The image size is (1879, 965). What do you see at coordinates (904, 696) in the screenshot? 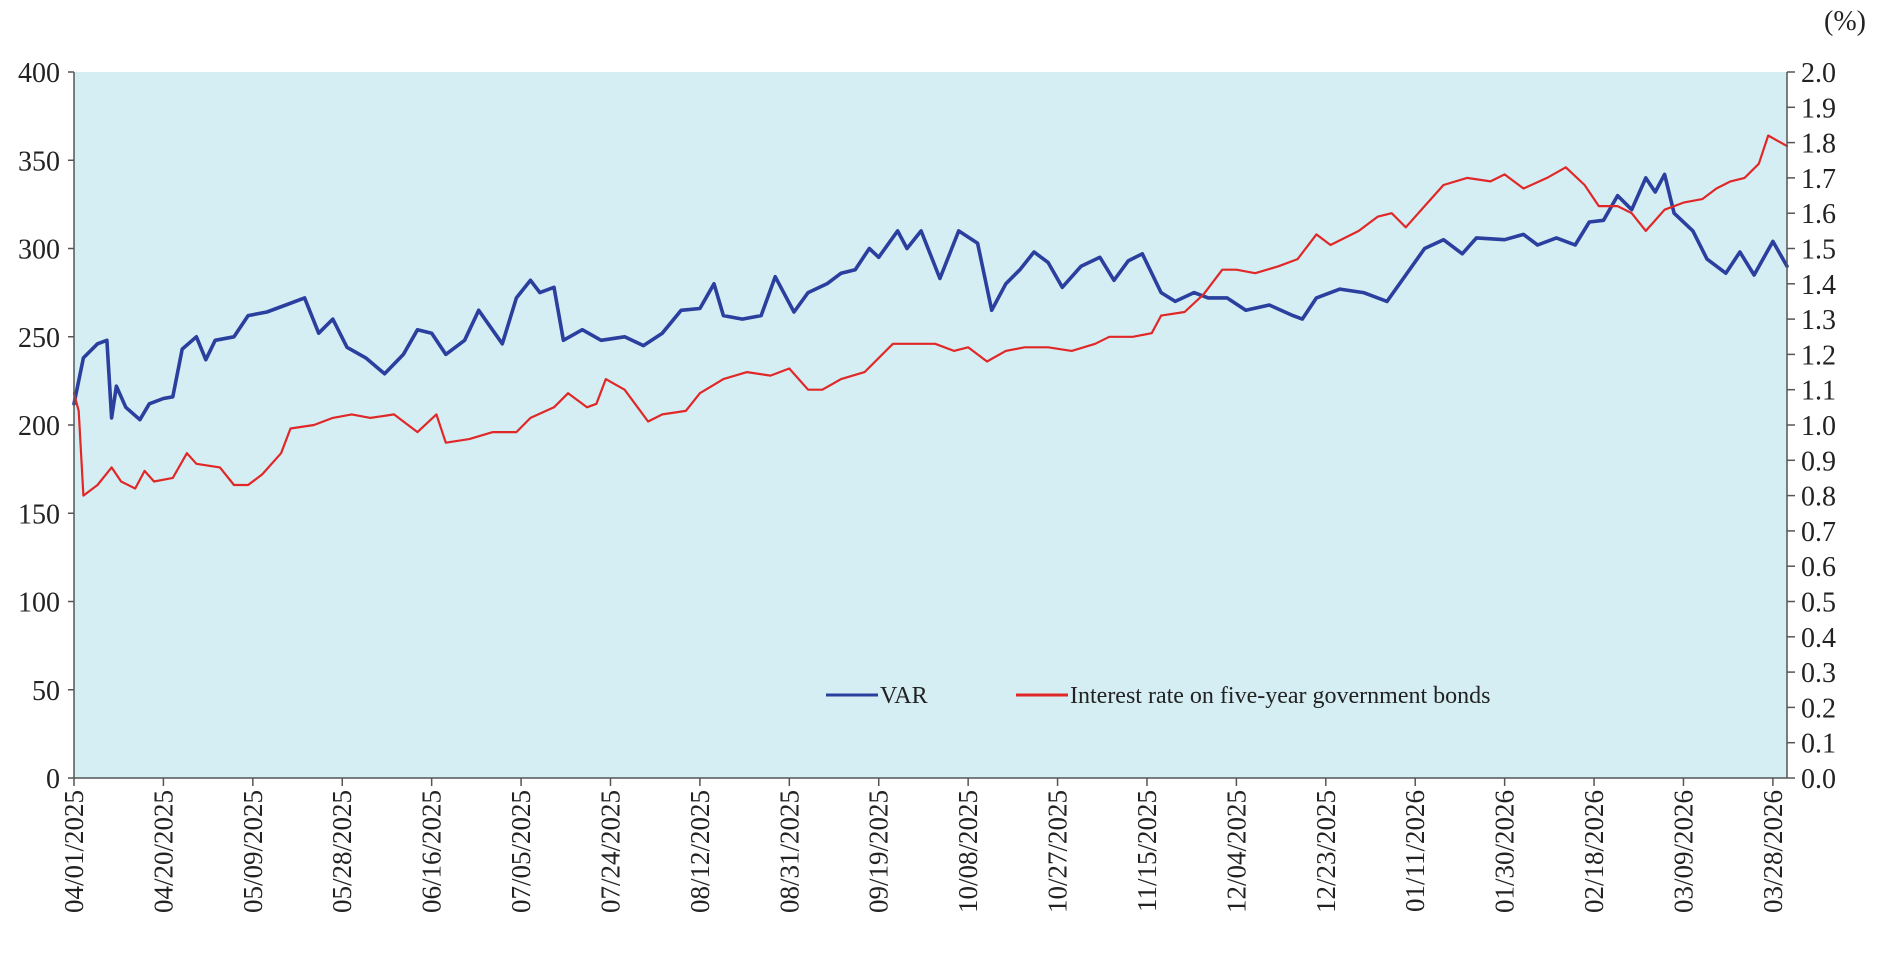
I see `legend-label: VAR` at bounding box center [904, 696].